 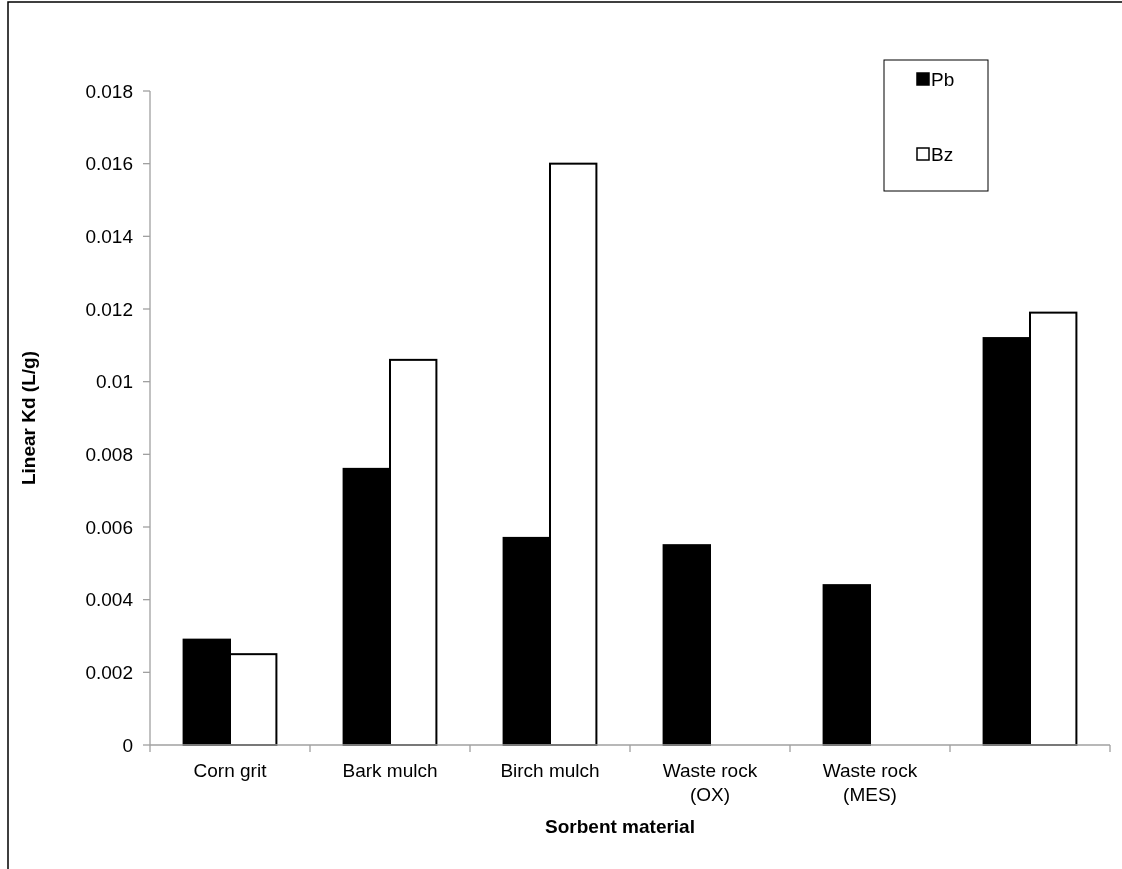 I want to click on x-tick-label: Waste rock (OX), so click(x=710, y=782).